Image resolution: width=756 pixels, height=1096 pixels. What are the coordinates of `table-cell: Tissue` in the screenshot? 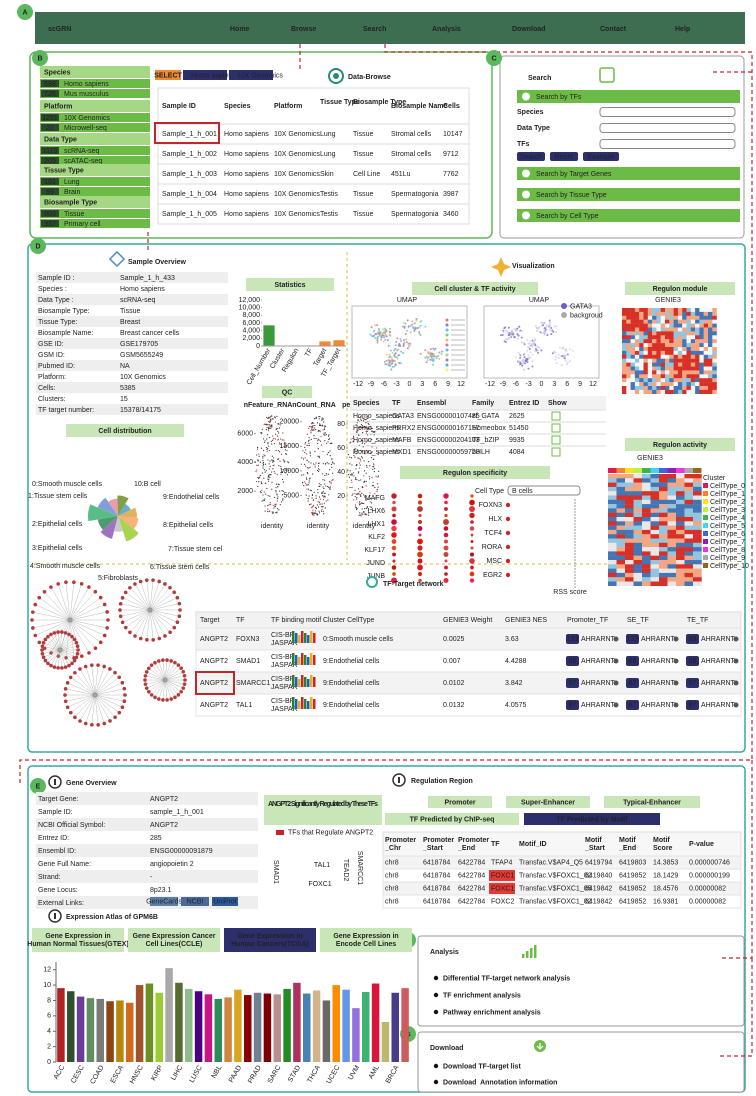 It's located at (363, 194).